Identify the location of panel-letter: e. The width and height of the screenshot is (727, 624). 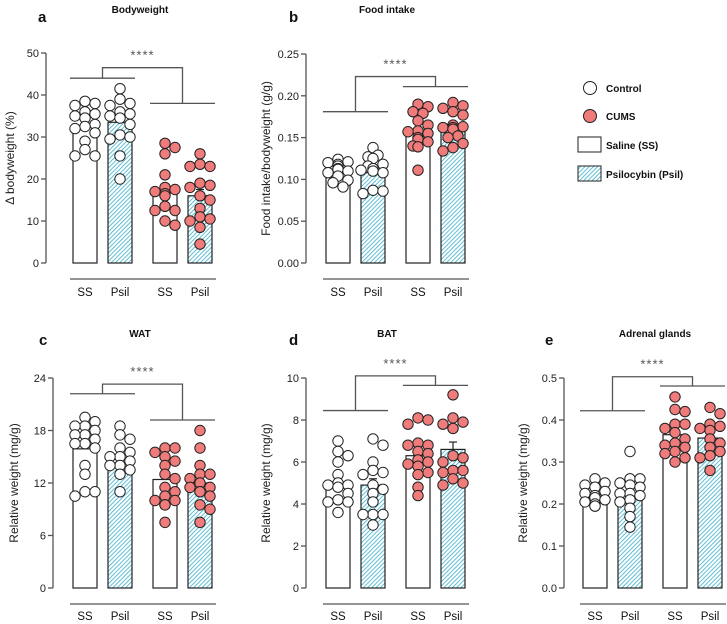
(549, 340).